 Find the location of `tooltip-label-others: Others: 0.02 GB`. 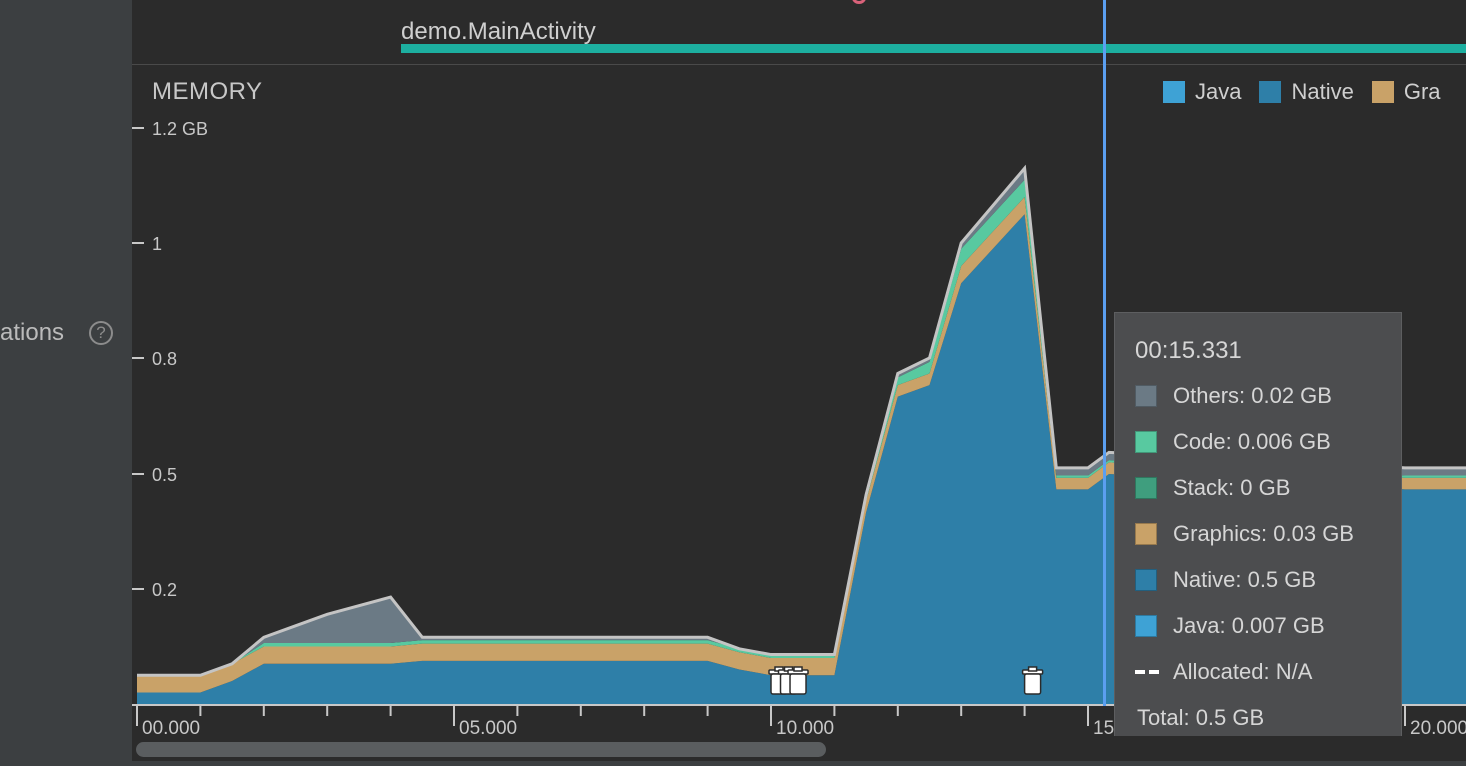

tooltip-label-others: Others: 0.02 GB is located at coordinates (1252, 396).